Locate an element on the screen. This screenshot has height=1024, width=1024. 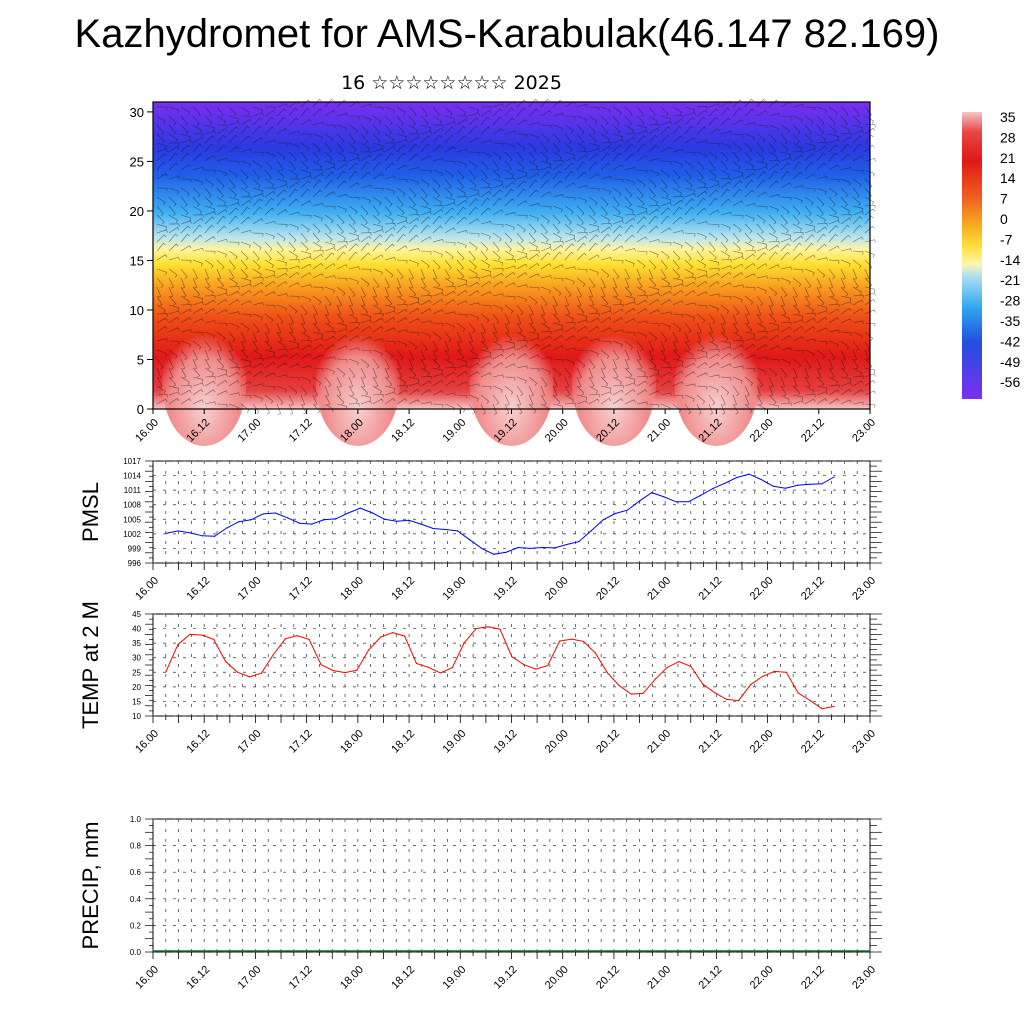
y-tick-label: 1017 is located at coordinates (132, 461).